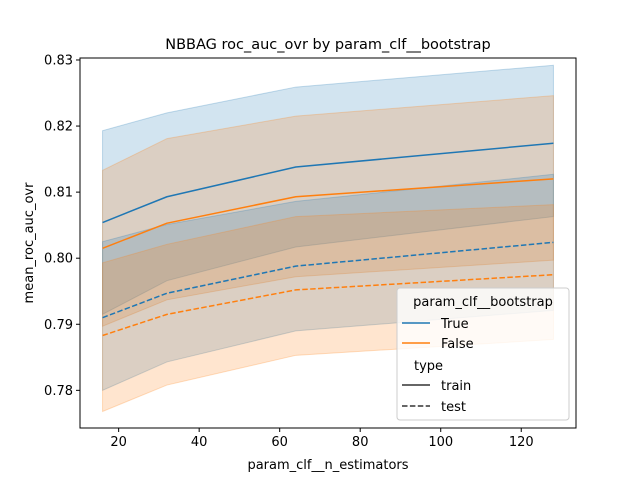  What do you see at coordinates (360, 442) in the screenshot?
I see `x-tick-label: 80` at bounding box center [360, 442].